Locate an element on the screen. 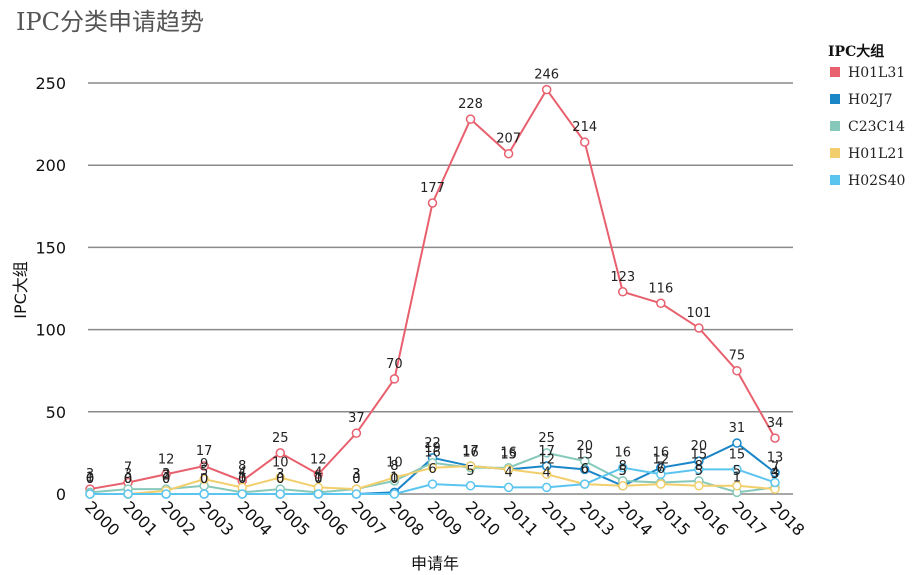 Image resolution: width=922 pixels, height=575 pixels. legend: IPC大组 H01L31 H02J7 C23C14 H01L21 H02S40 is located at coordinates (866, 116).